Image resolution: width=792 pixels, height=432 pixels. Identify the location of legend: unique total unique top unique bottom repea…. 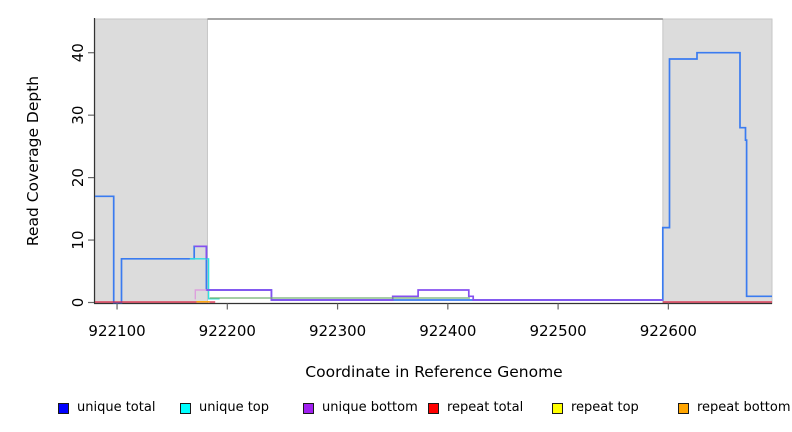
(396, 410).